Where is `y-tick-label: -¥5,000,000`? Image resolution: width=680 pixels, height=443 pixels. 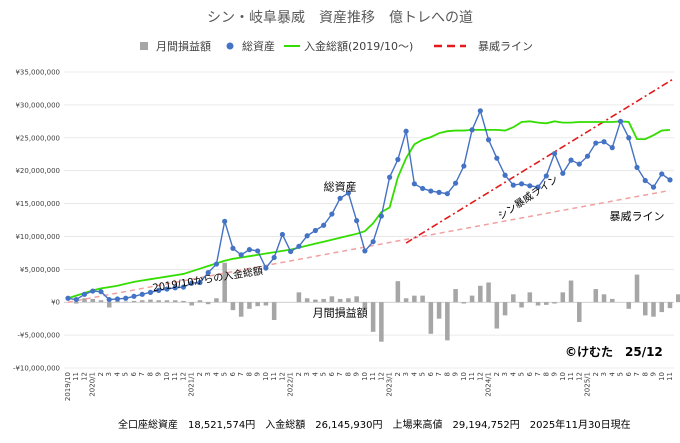 y-tick-label: -¥5,000,000 is located at coordinates (38, 336).